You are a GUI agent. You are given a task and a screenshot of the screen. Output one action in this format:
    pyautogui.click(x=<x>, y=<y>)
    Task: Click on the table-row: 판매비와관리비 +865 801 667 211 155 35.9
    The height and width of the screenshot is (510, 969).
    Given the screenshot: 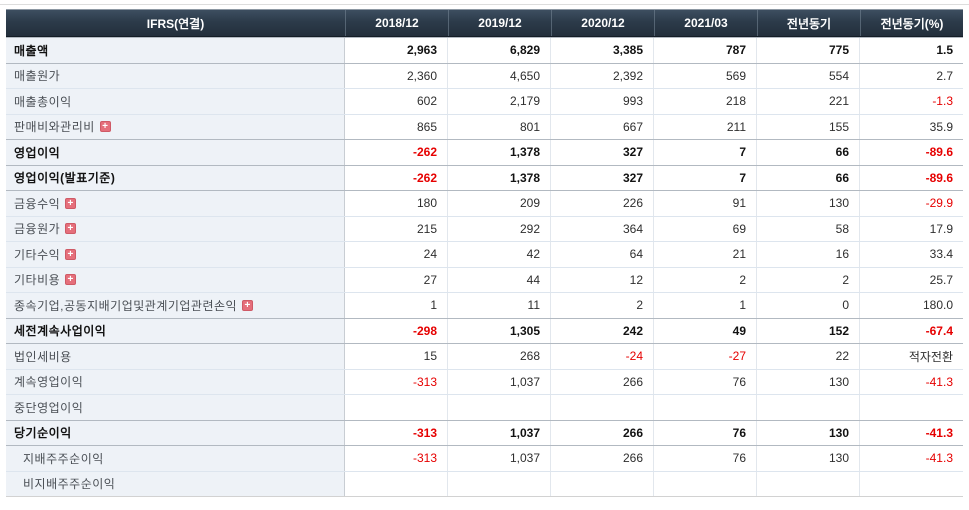 What is the action you would take?
    pyautogui.click(x=484, y=126)
    